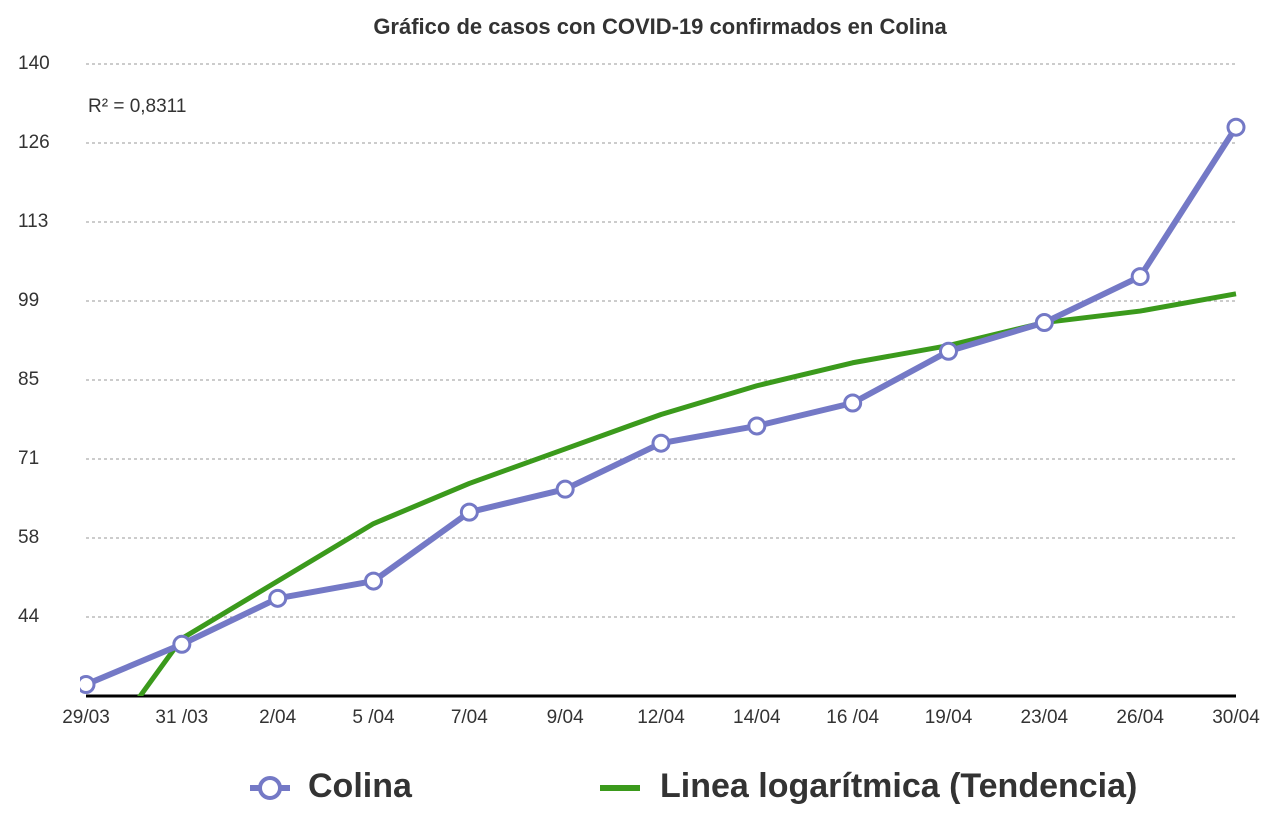 The width and height of the screenshot is (1280, 820). Describe the element at coordinates (277, 717) in the screenshot. I see `x-tick-label: 2/04` at that location.